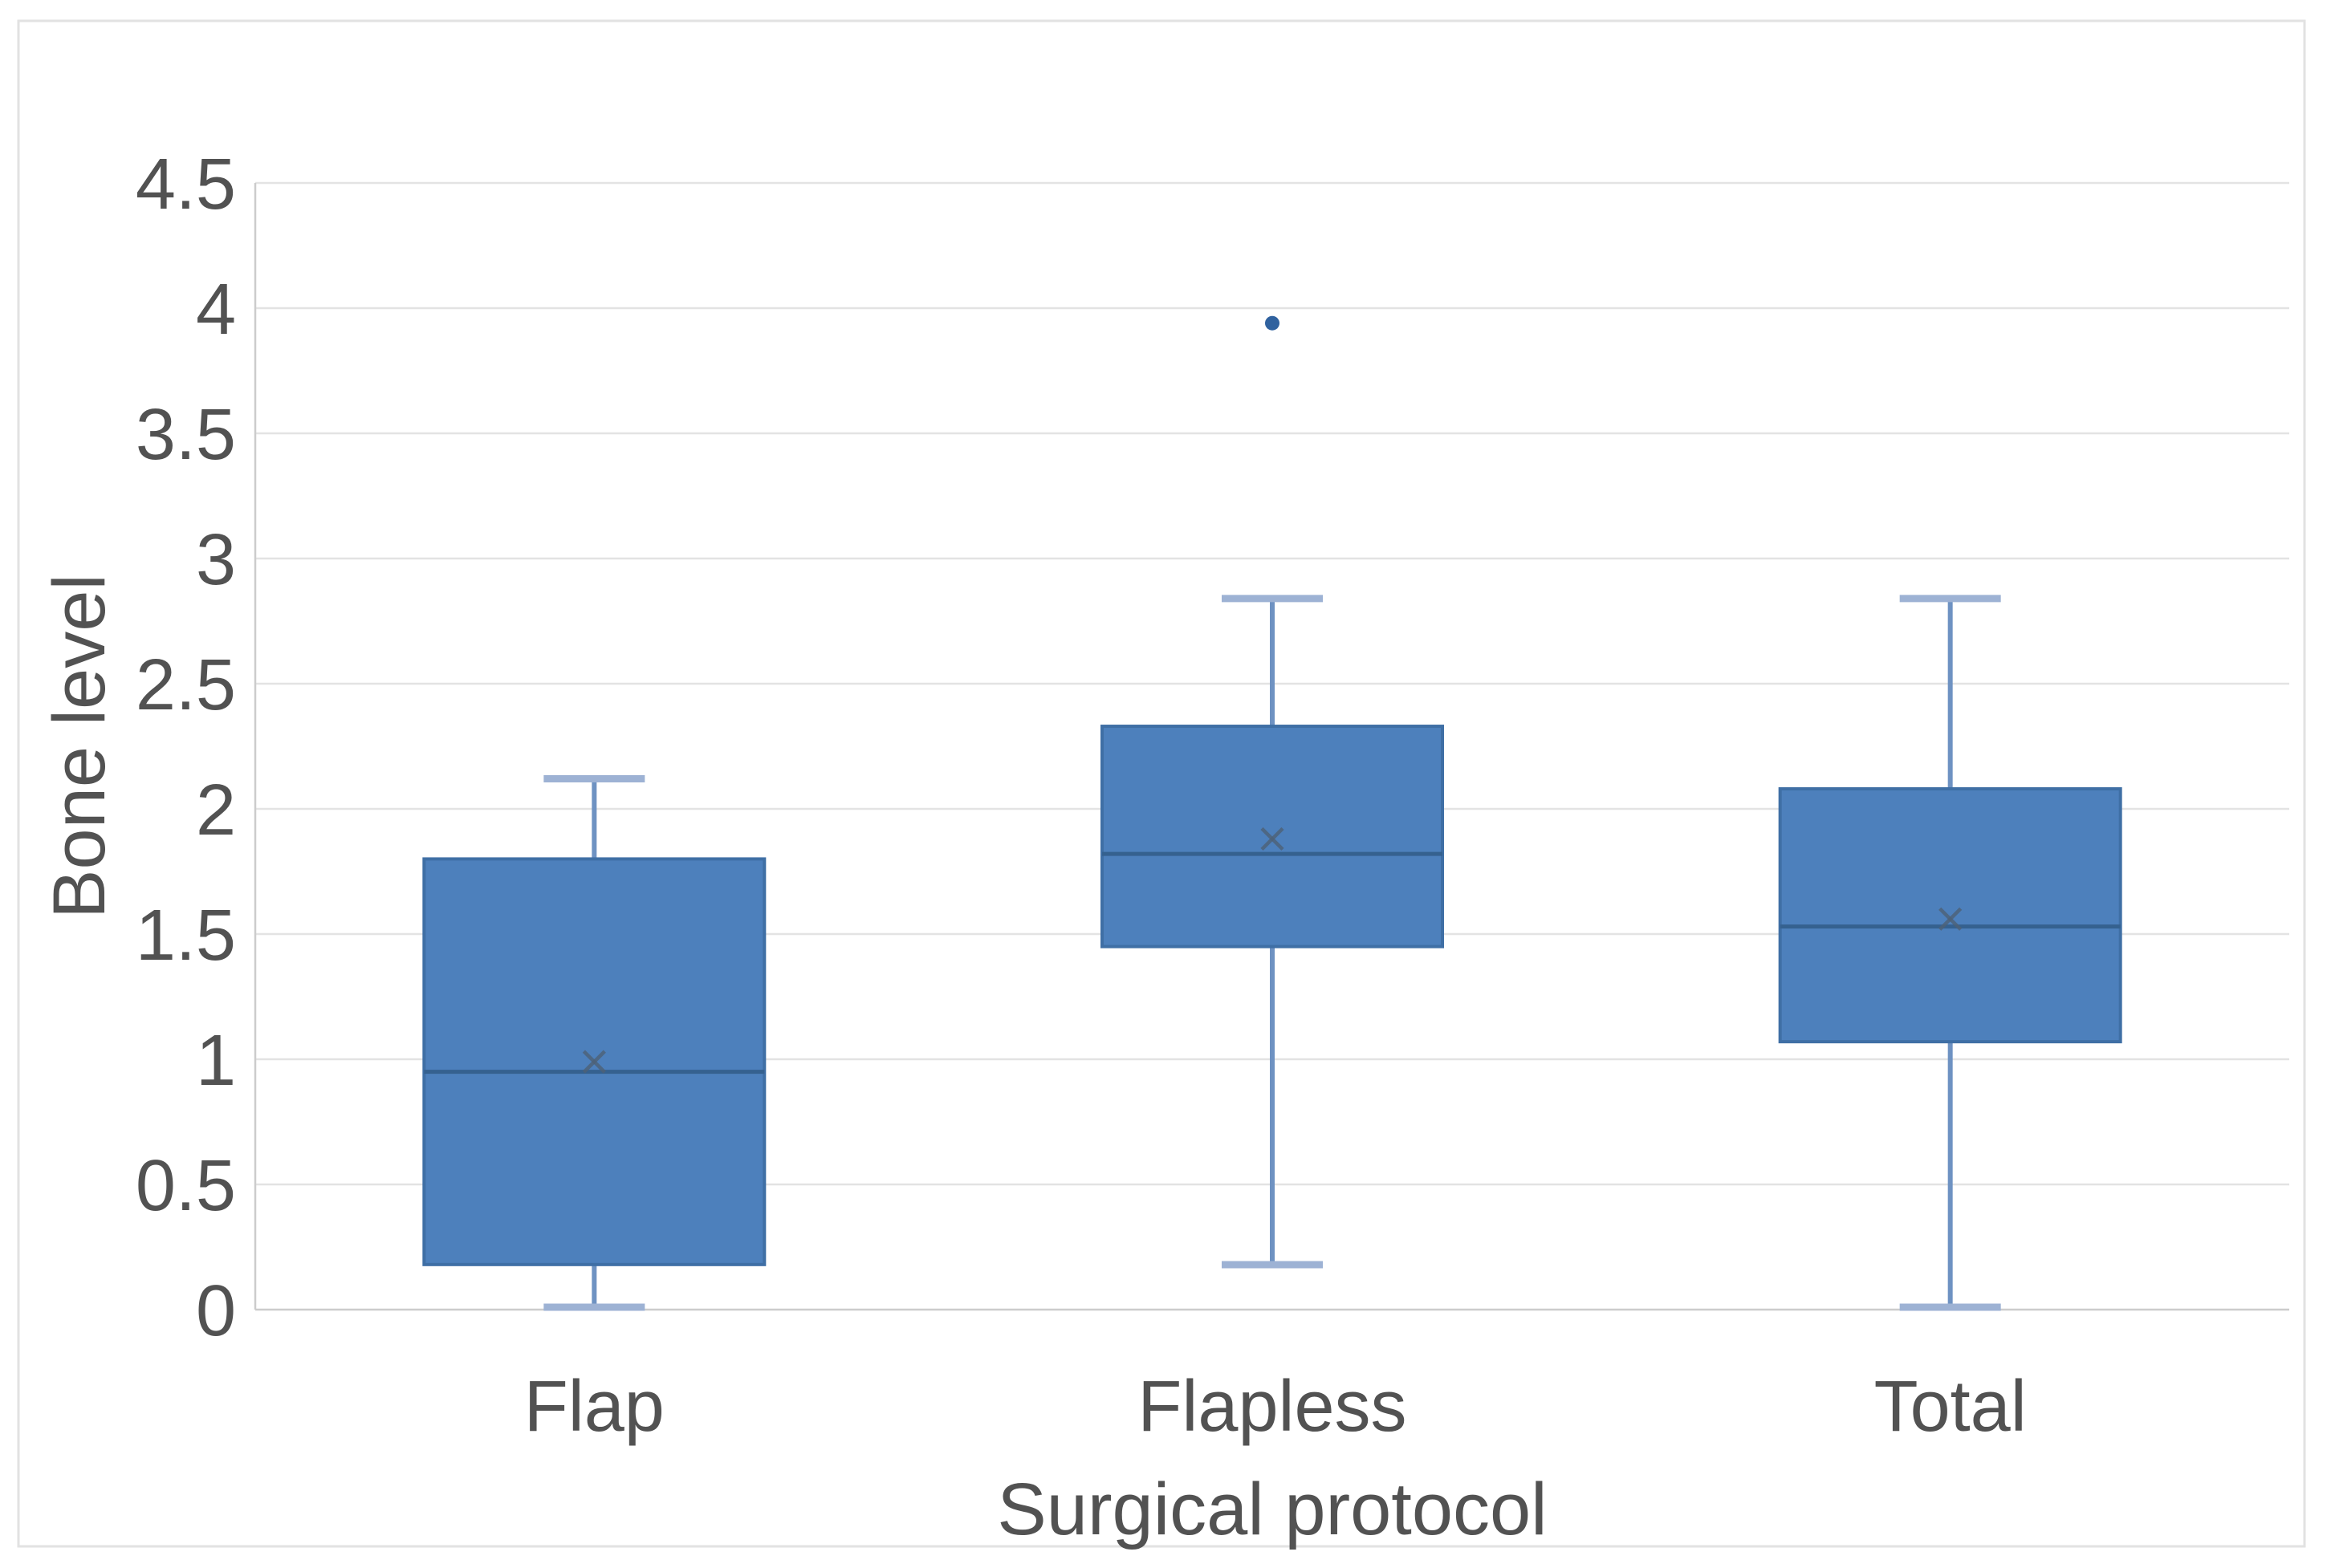 The image size is (2331, 1568). Describe the element at coordinates (186, 435) in the screenshot. I see `y-tick-label: 3.5` at that location.